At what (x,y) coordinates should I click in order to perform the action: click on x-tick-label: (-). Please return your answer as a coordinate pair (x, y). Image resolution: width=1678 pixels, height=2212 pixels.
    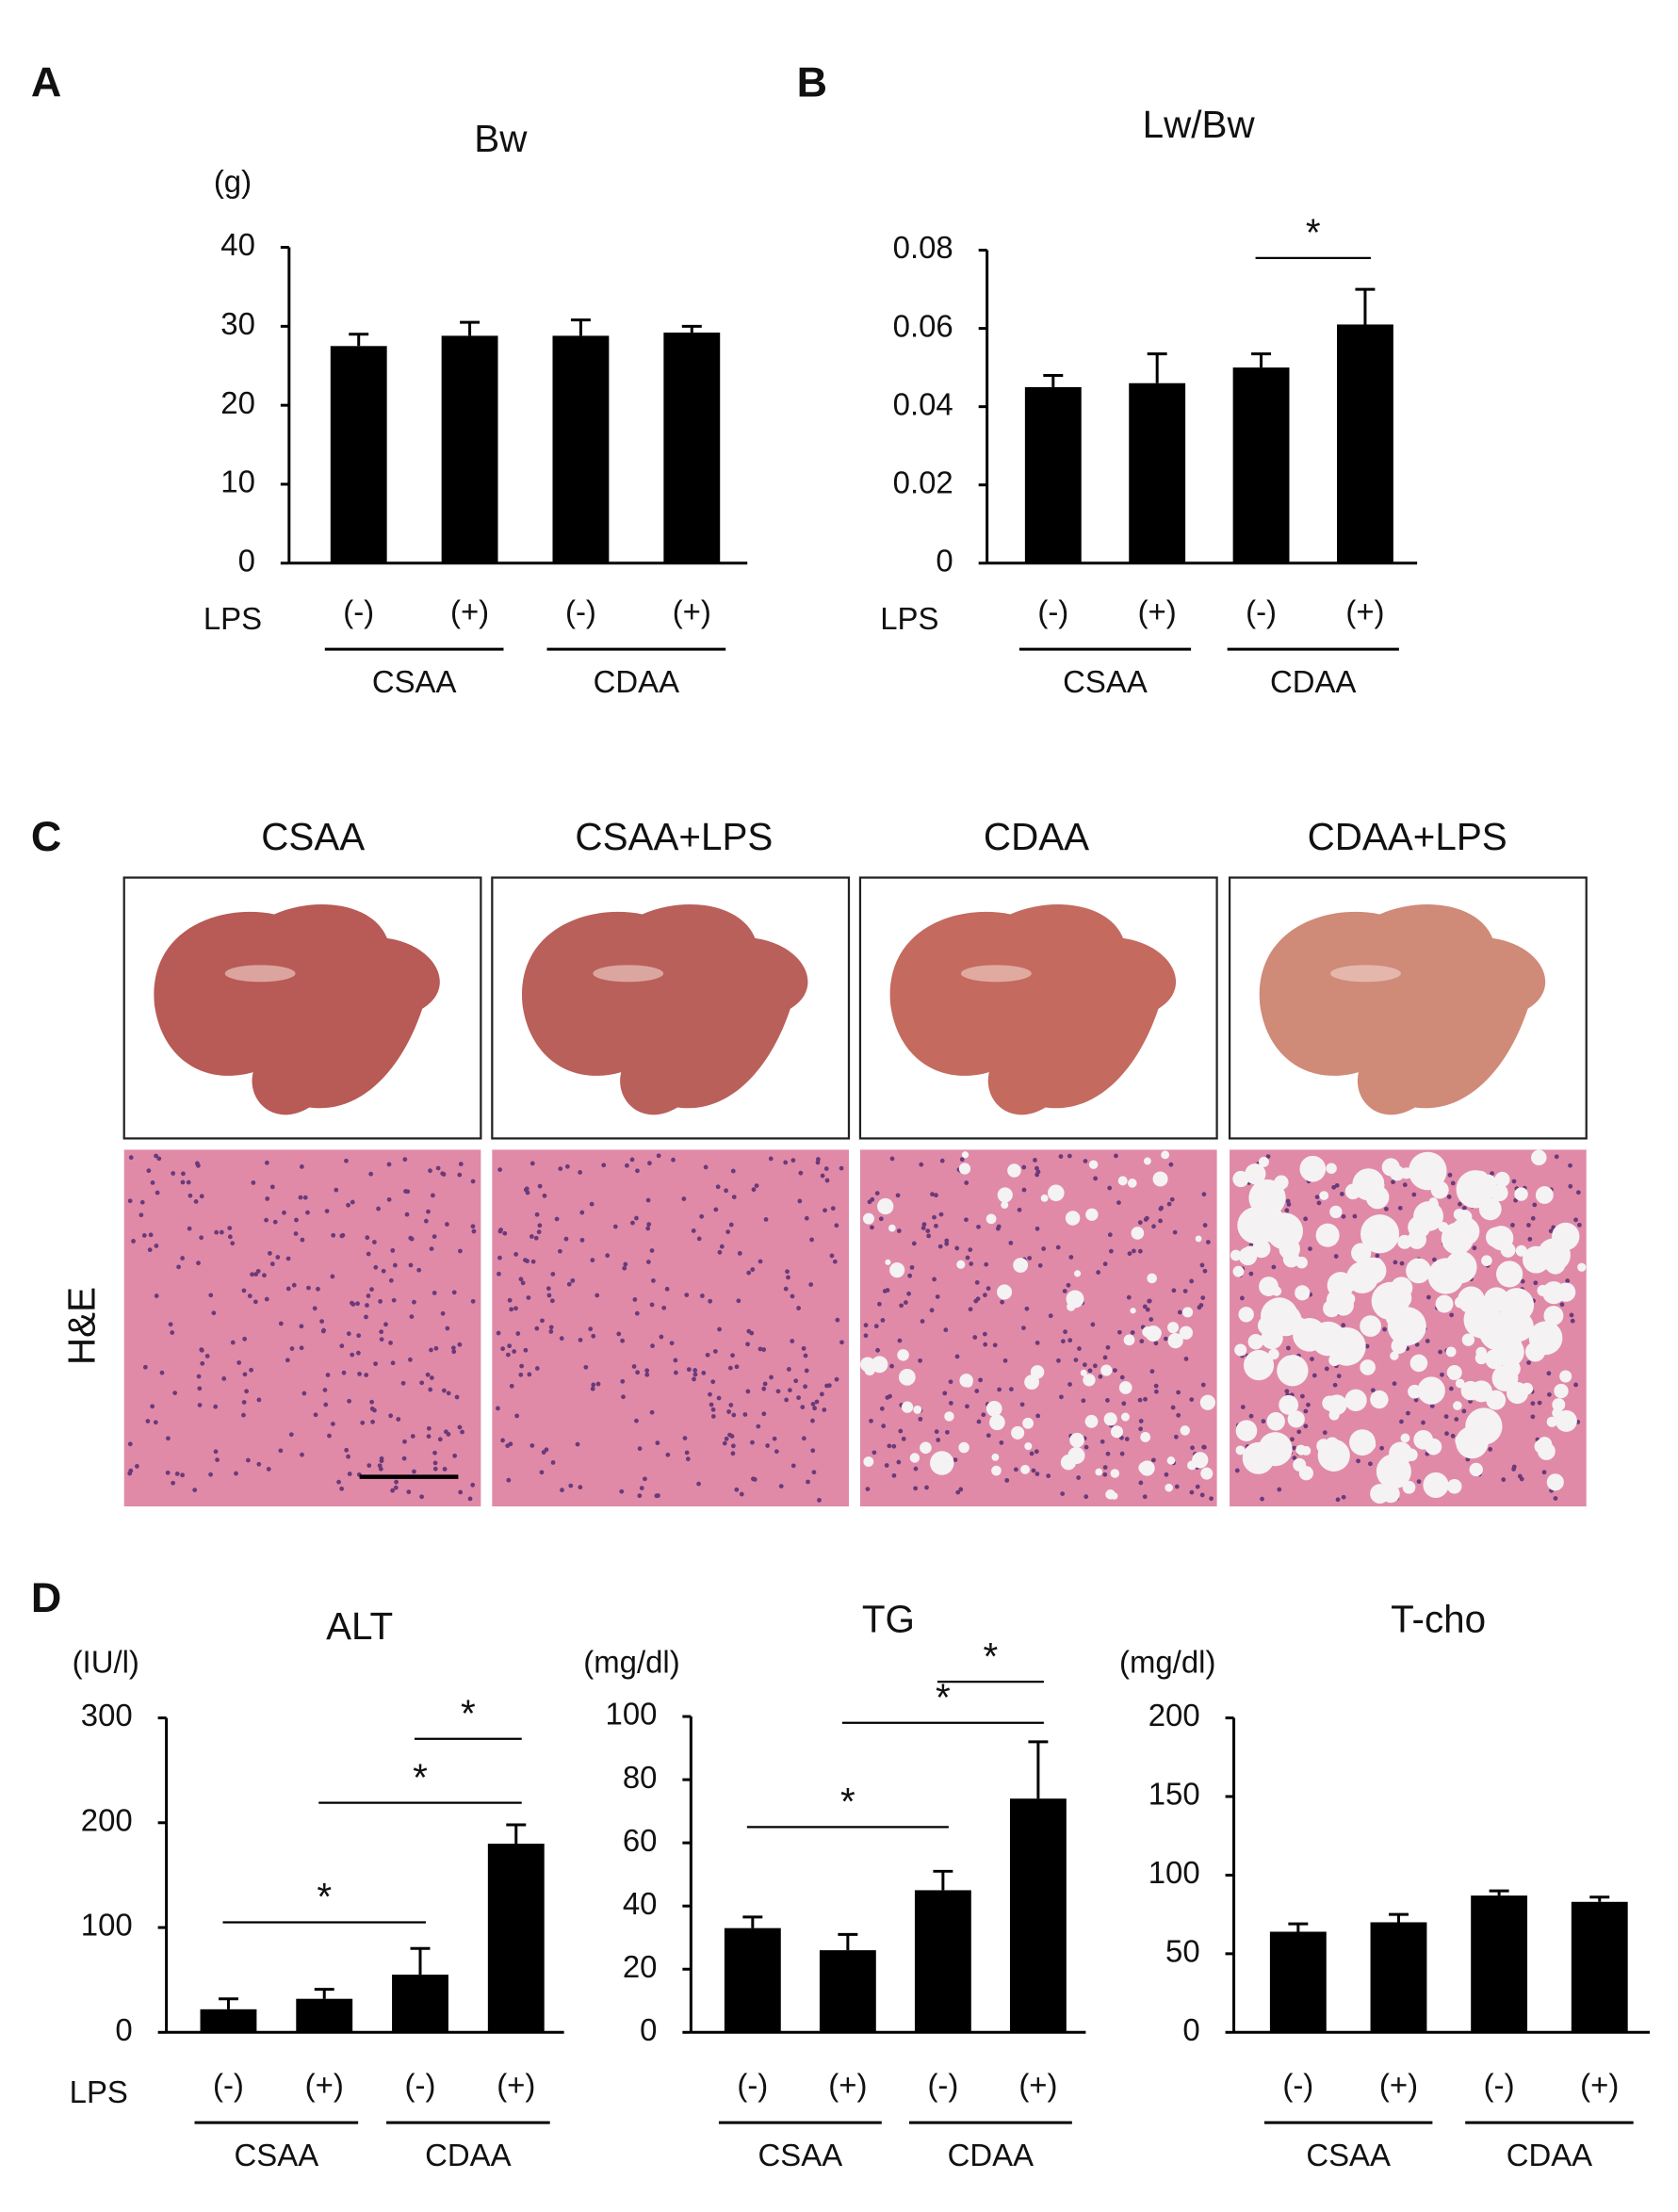
    Looking at the image, I should click on (942, 2084).